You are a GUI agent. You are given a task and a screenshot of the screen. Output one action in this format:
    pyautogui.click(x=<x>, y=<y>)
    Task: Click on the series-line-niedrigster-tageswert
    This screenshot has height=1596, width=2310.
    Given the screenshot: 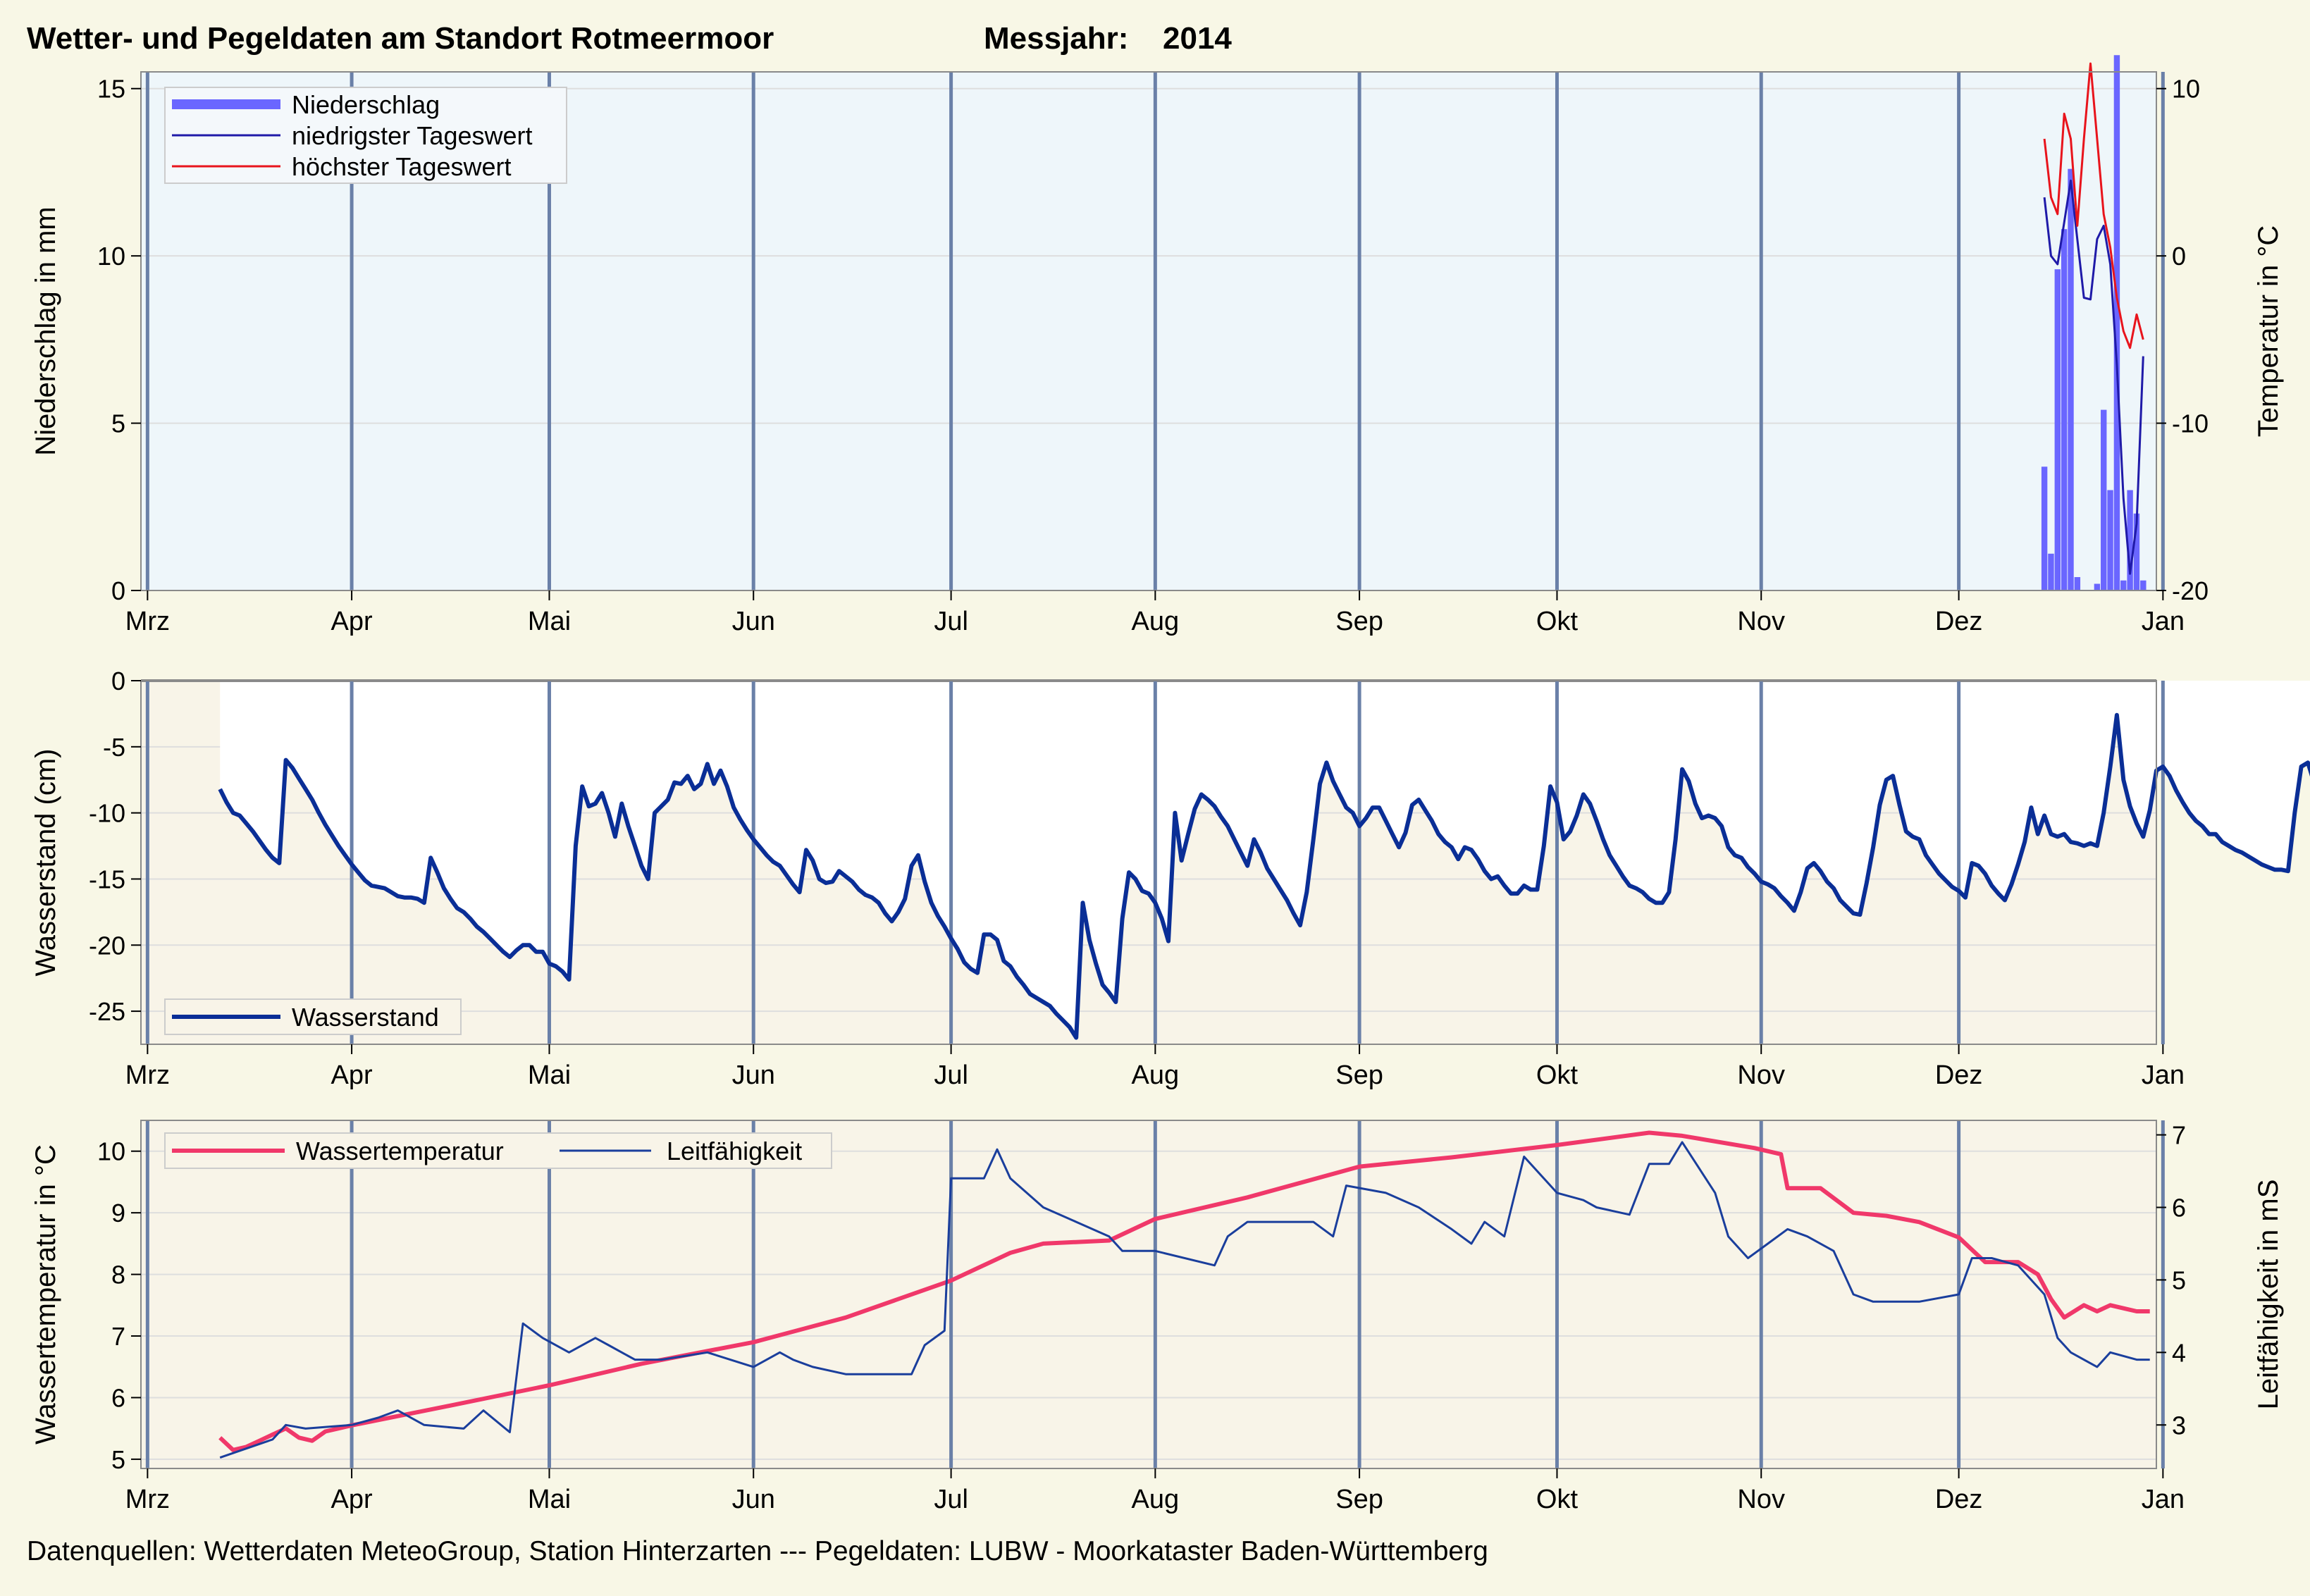 What is the action you would take?
    pyautogui.click(x=2093, y=377)
    